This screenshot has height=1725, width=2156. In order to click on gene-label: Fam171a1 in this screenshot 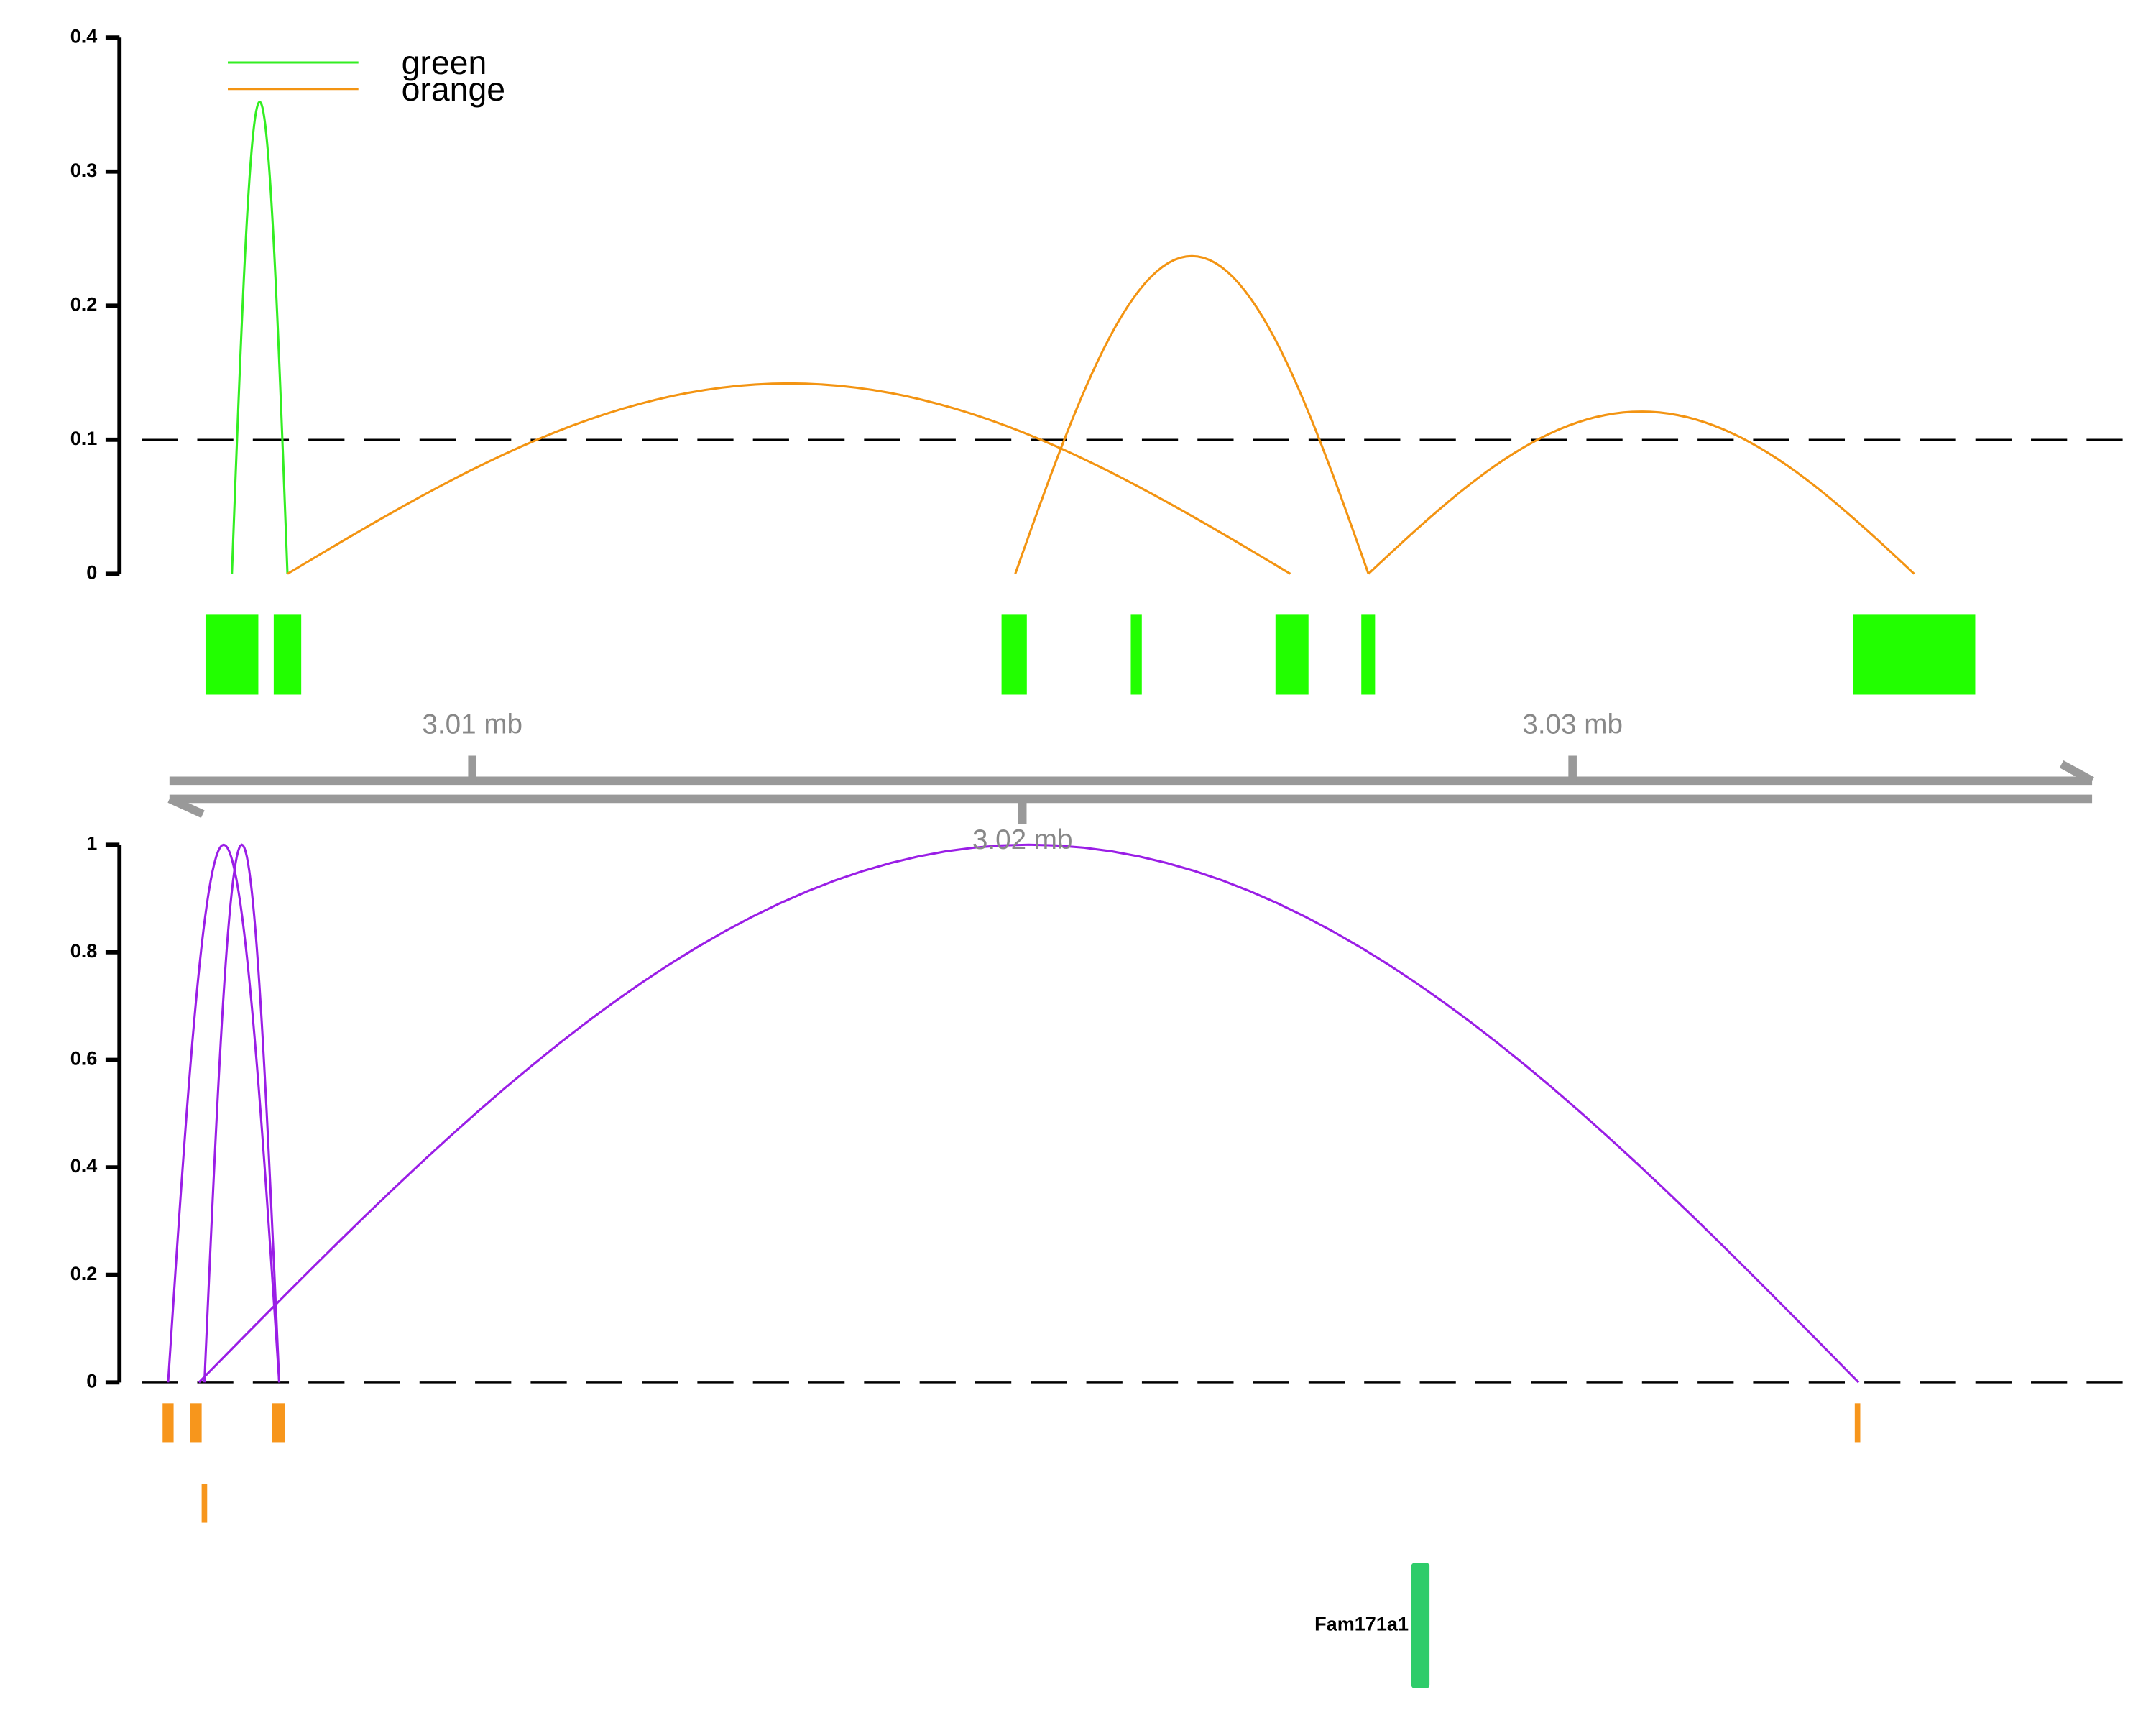, I will do `click(1362, 1624)`.